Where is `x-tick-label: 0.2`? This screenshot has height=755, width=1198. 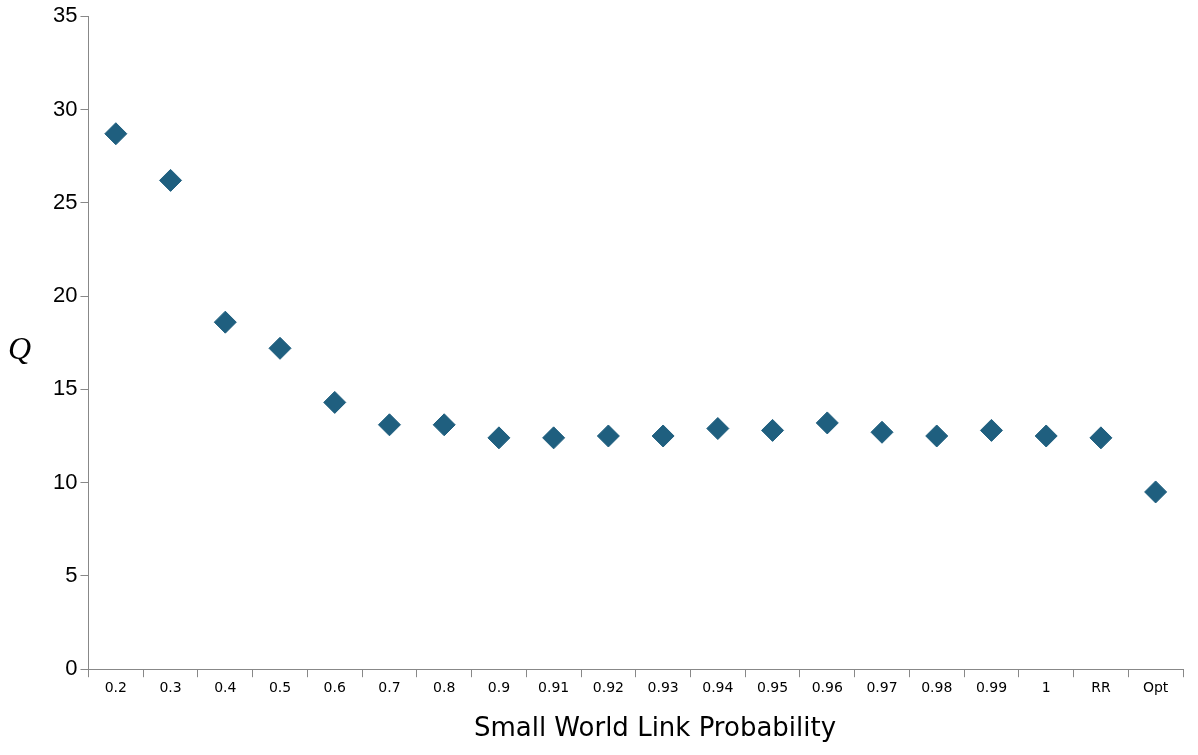
x-tick-label: 0.2 is located at coordinates (115, 687).